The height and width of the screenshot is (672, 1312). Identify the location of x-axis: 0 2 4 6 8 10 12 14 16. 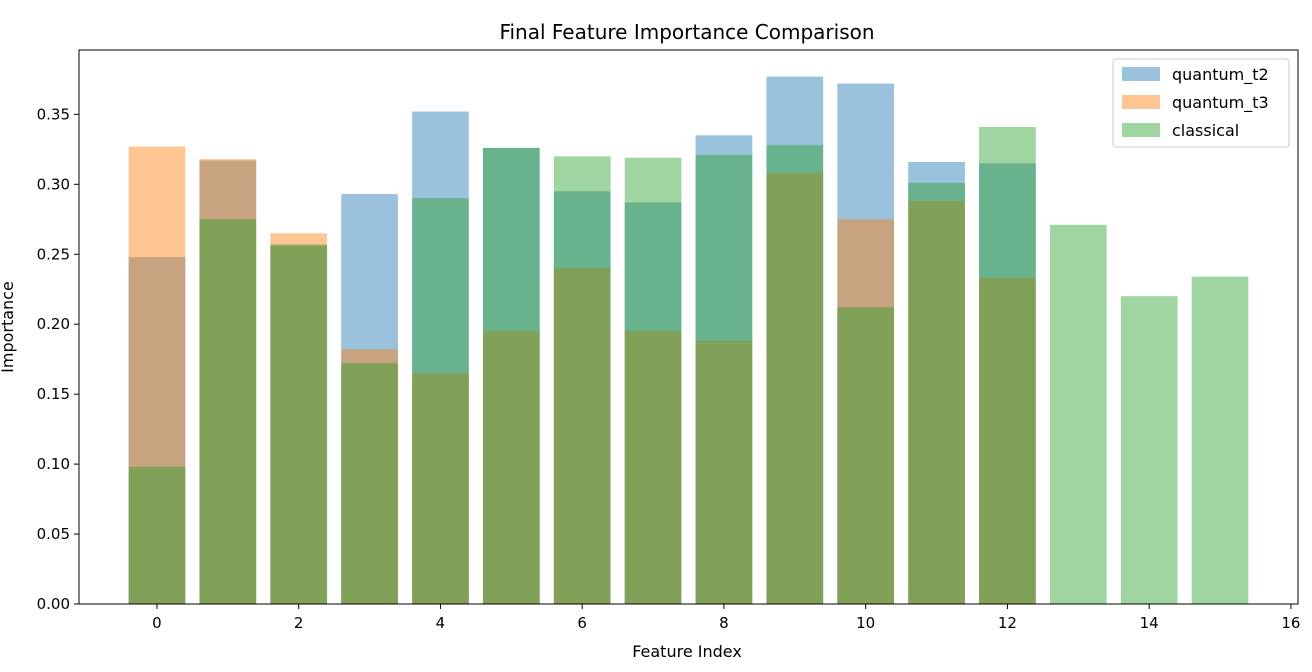
(726, 618).